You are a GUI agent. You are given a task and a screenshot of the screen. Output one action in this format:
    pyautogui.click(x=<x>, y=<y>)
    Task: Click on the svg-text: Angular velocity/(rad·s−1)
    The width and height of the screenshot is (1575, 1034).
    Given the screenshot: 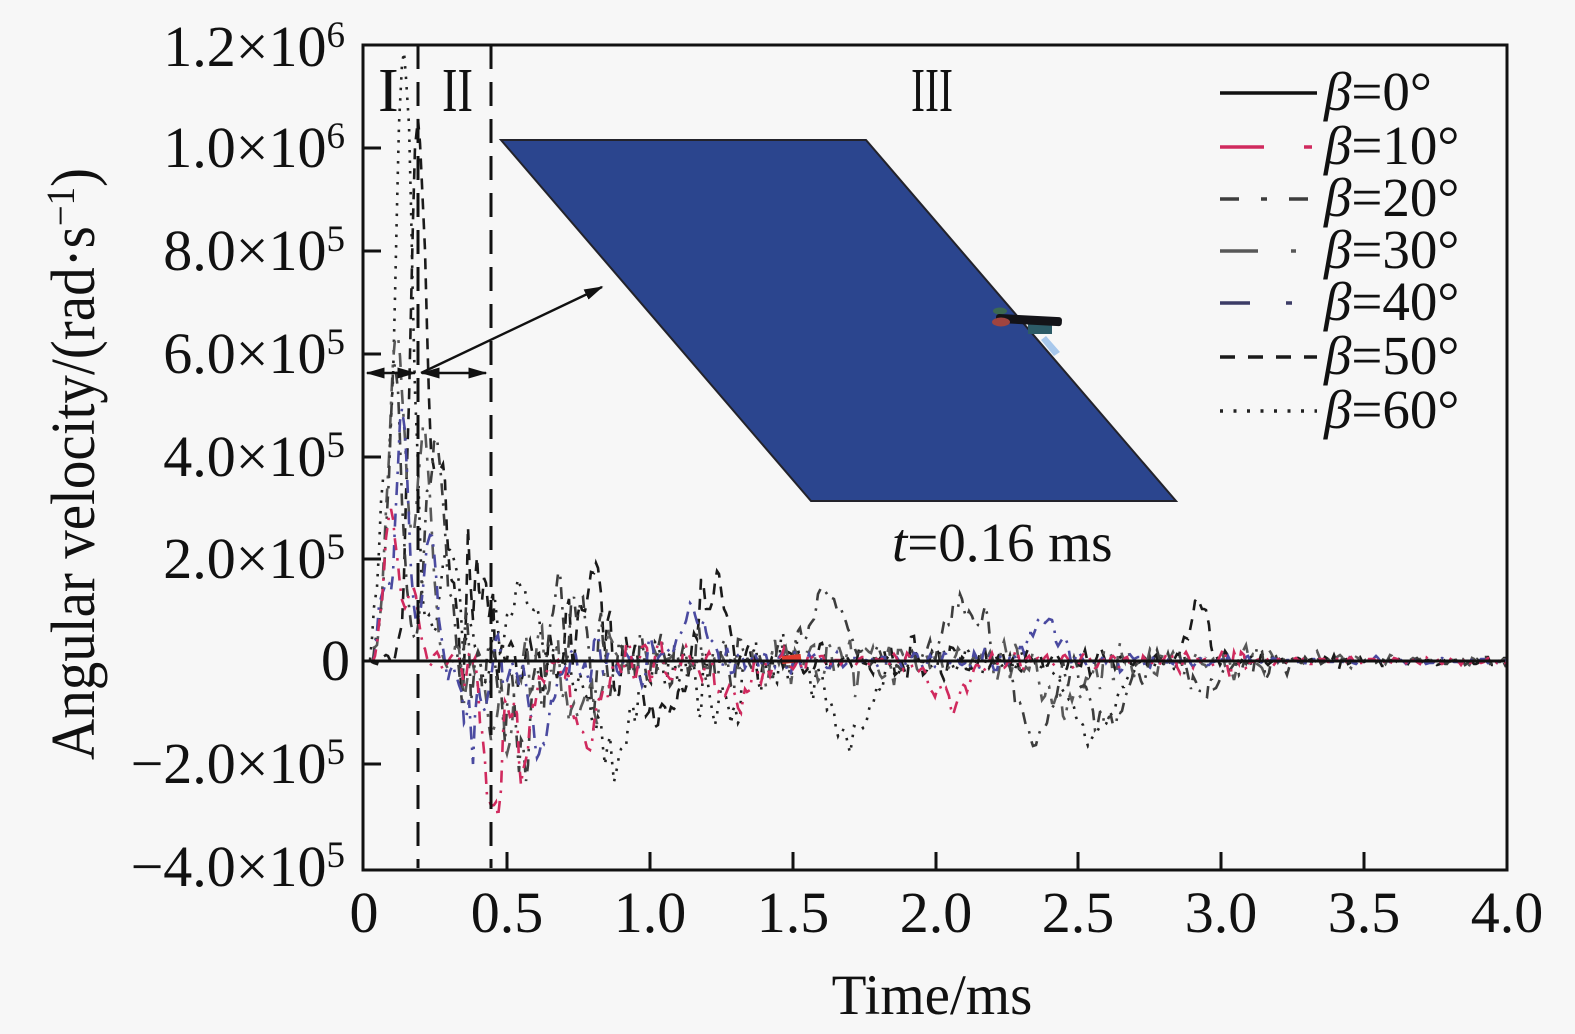 What is the action you would take?
    pyautogui.click(x=73, y=464)
    